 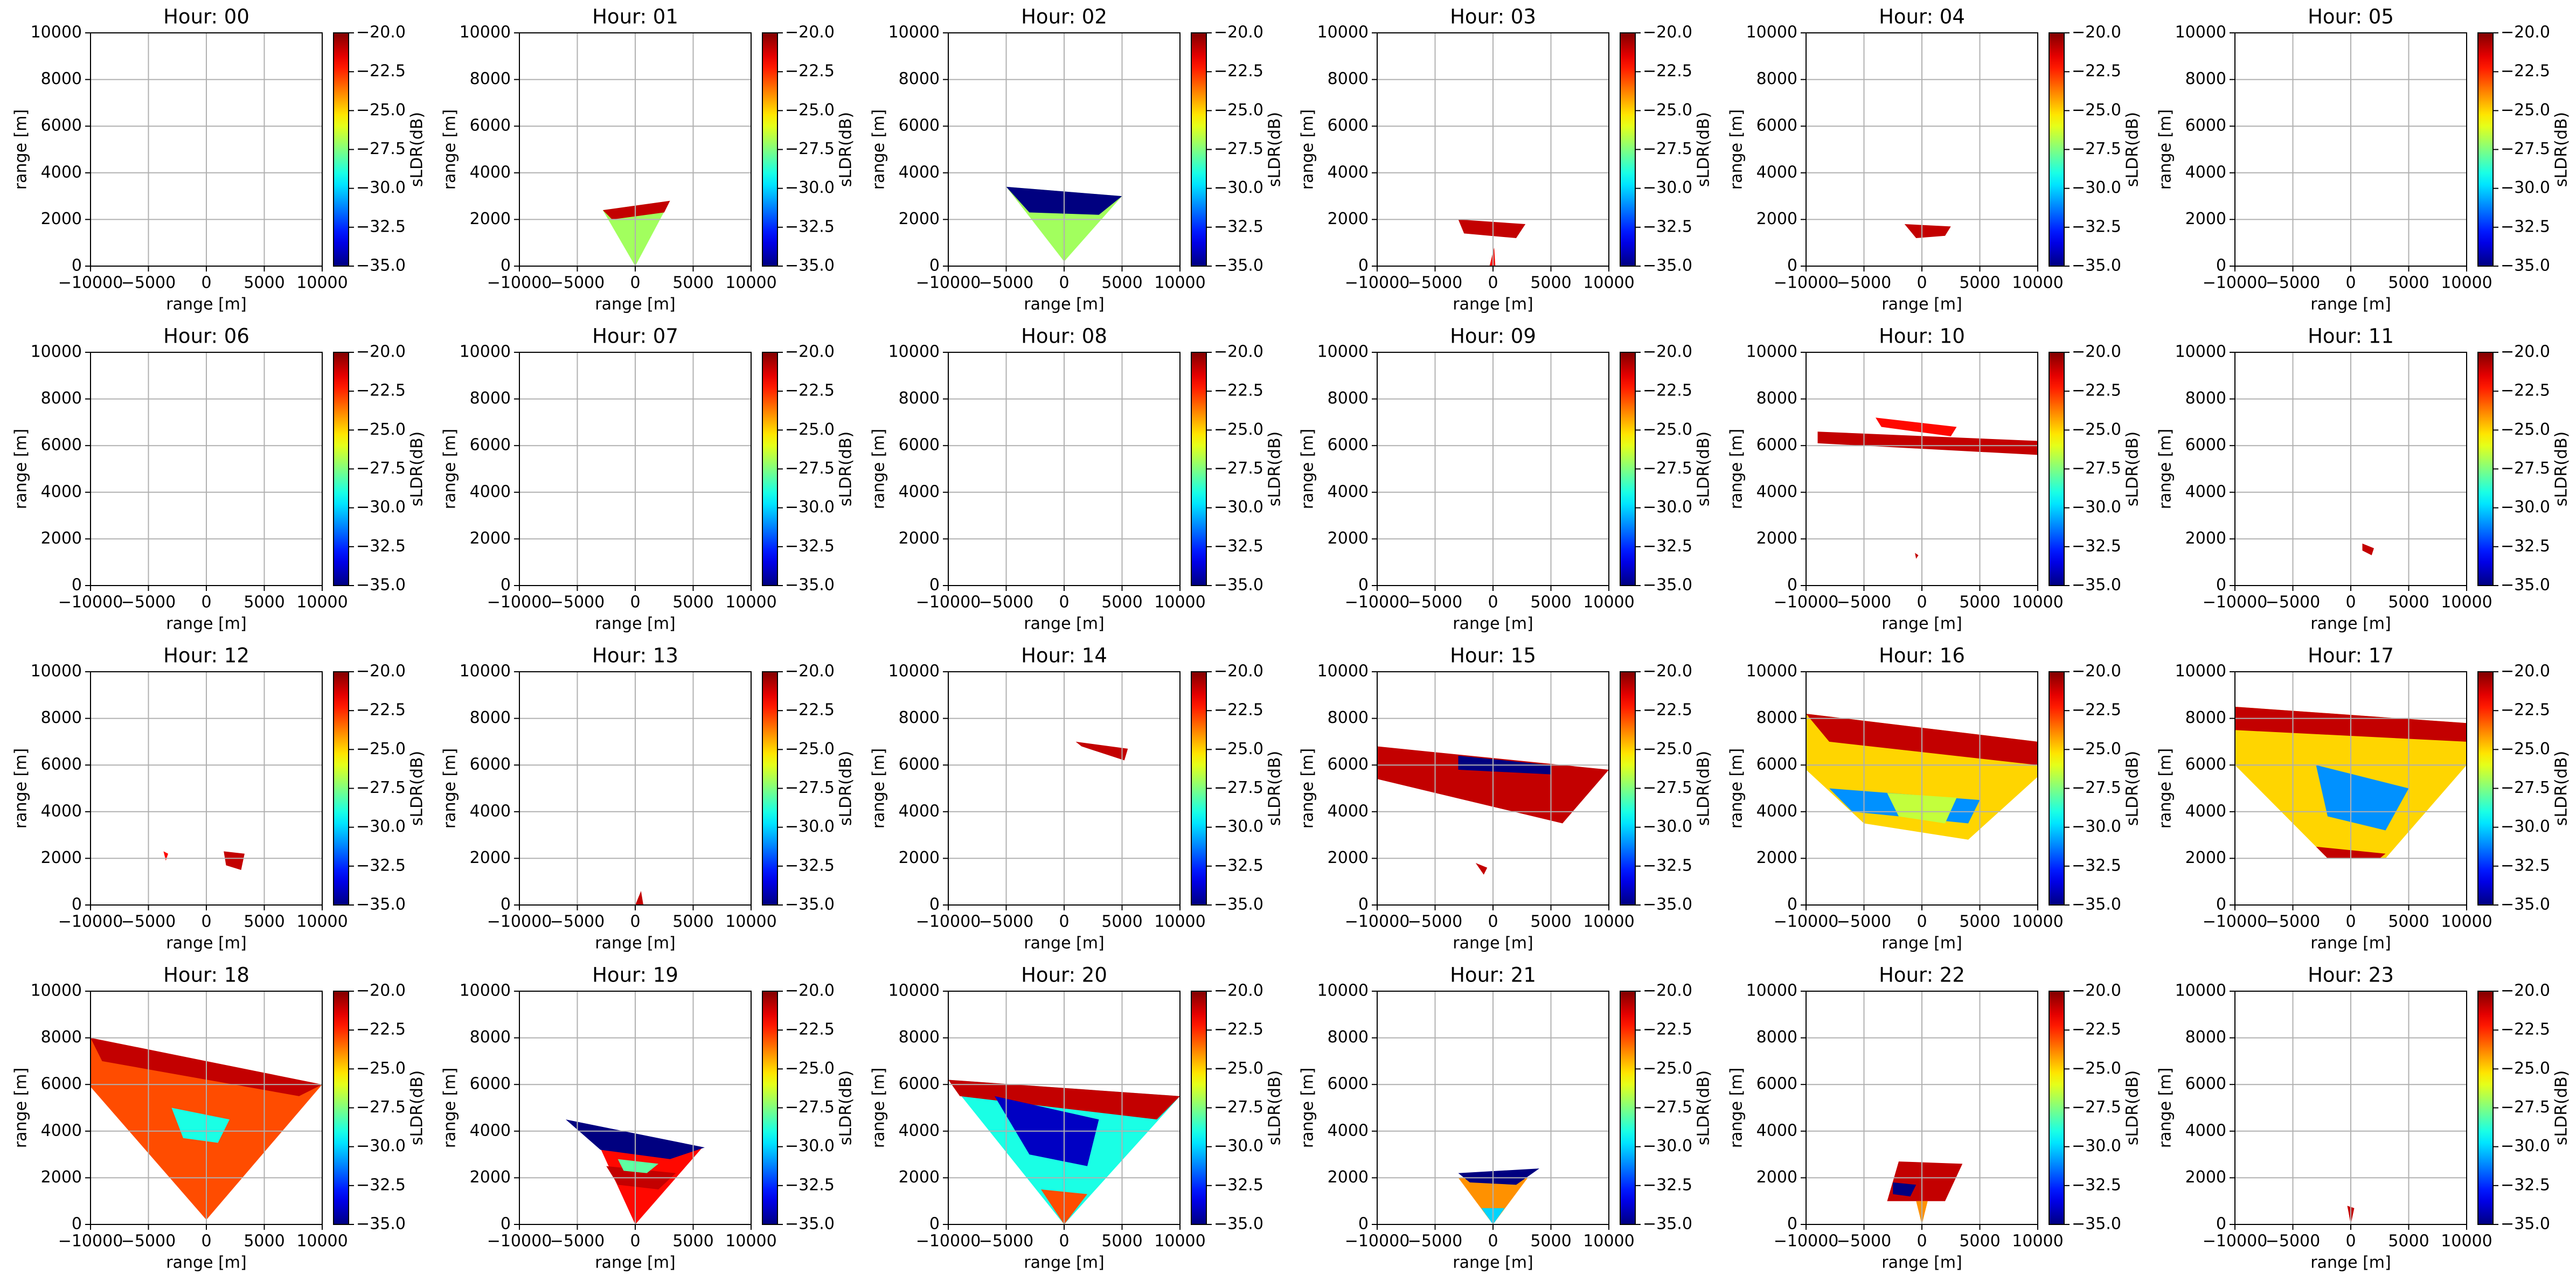 I want to click on data-layer, so click(x=1492, y=242).